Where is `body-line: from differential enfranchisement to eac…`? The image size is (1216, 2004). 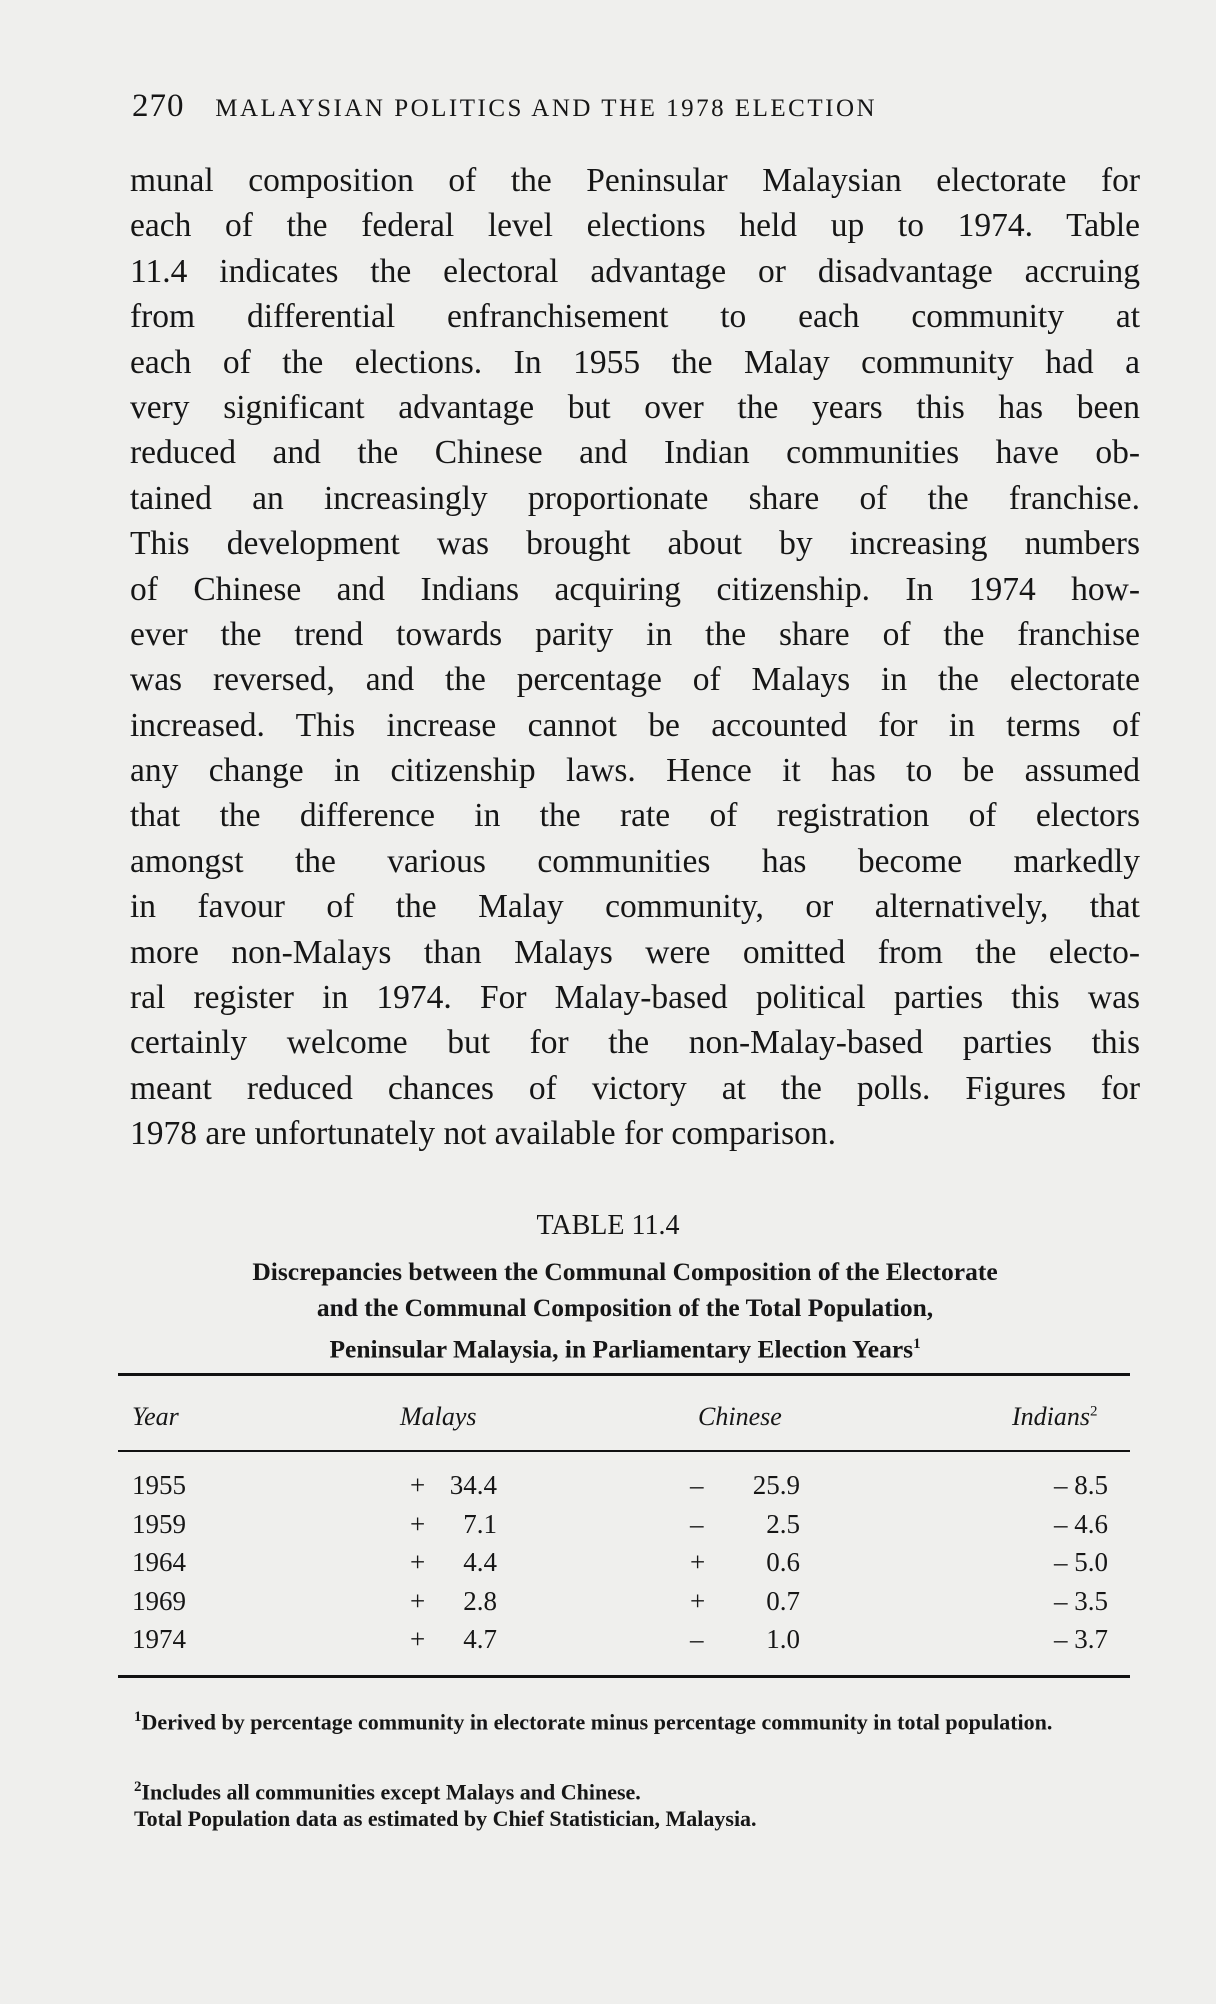 body-line: from differential enfranchisement to eac… is located at coordinates (635, 317).